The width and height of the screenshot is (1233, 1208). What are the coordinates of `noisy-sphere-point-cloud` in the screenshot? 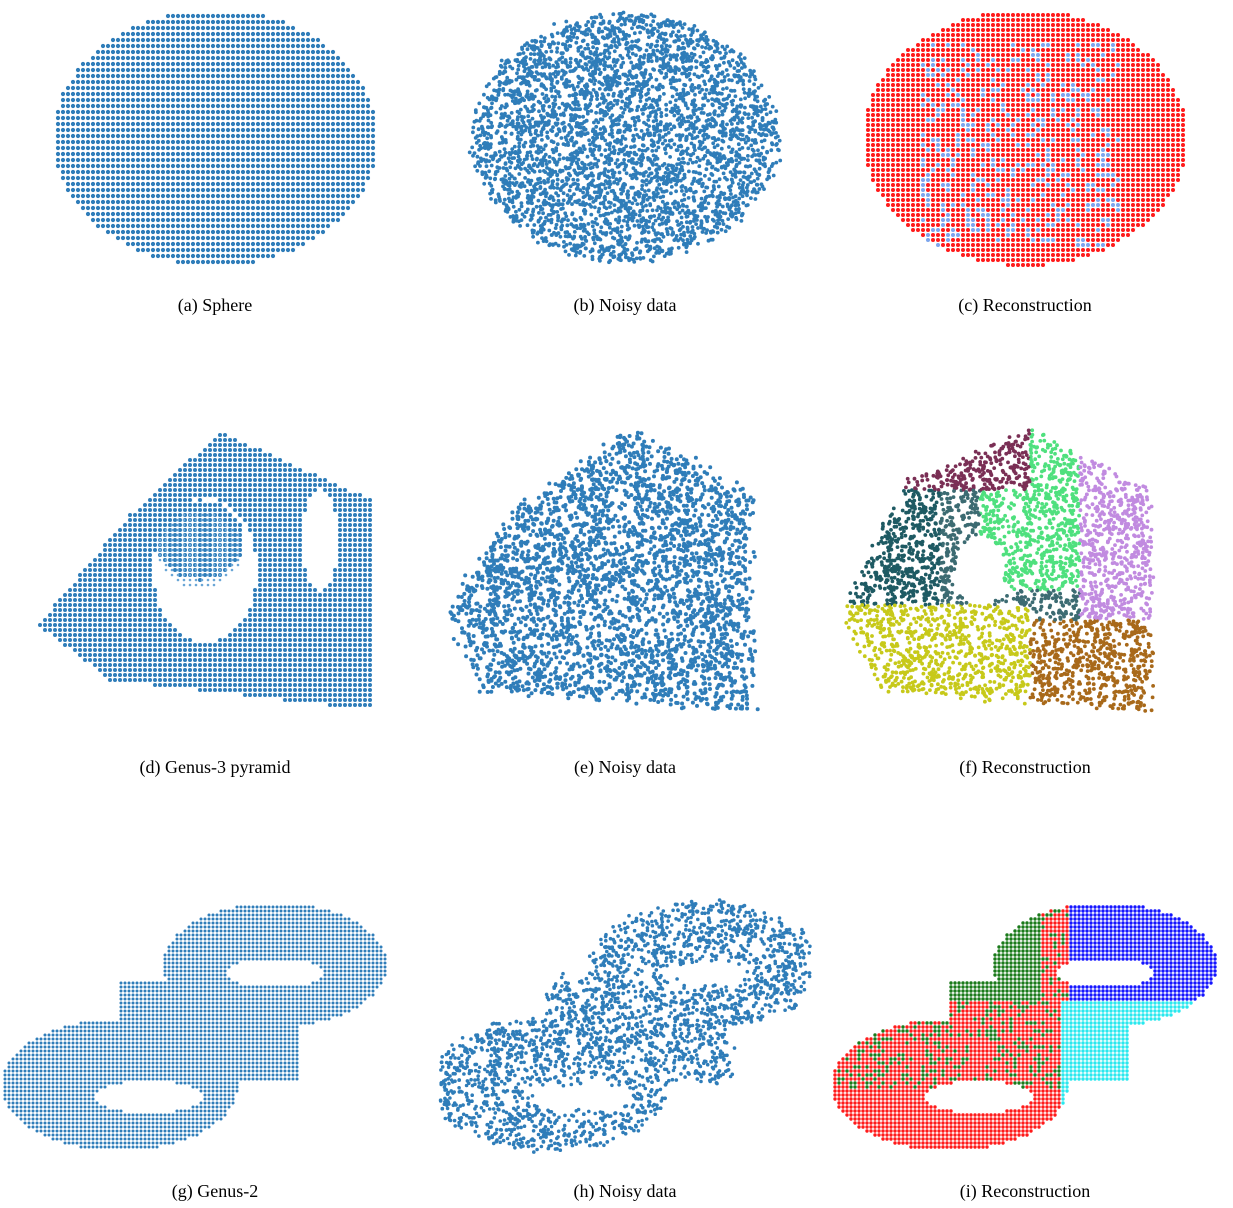 It's located at (625, 137).